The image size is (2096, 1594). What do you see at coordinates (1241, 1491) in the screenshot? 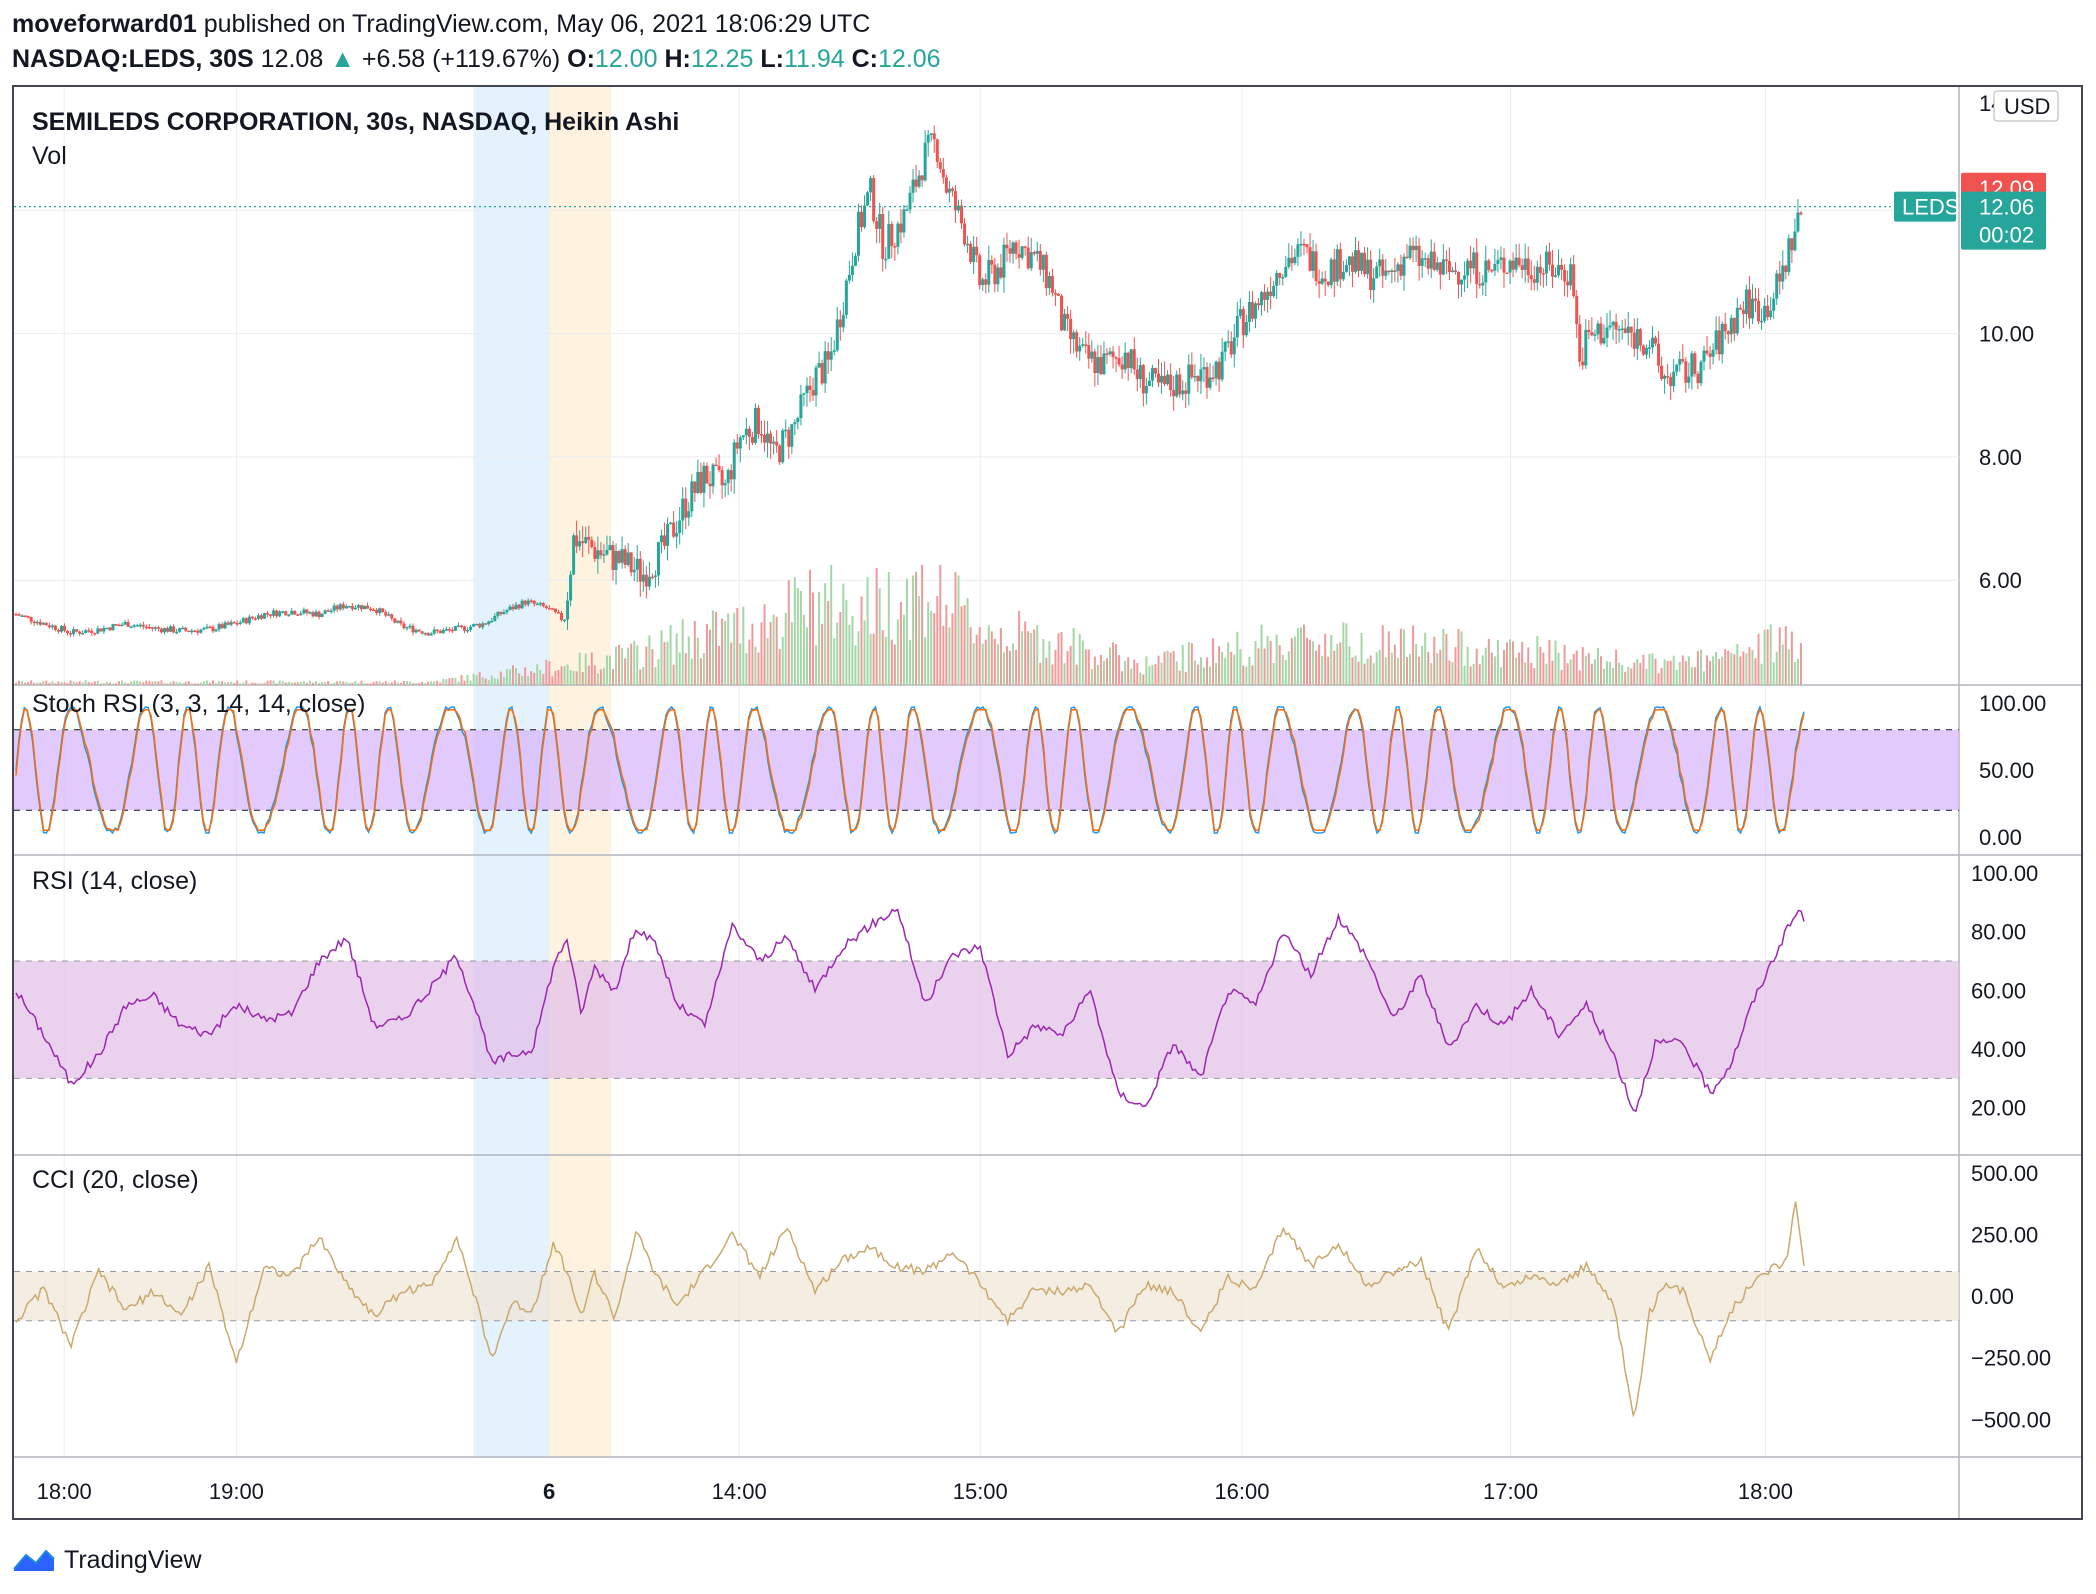
I see `time-tick-label: 16:00` at bounding box center [1241, 1491].